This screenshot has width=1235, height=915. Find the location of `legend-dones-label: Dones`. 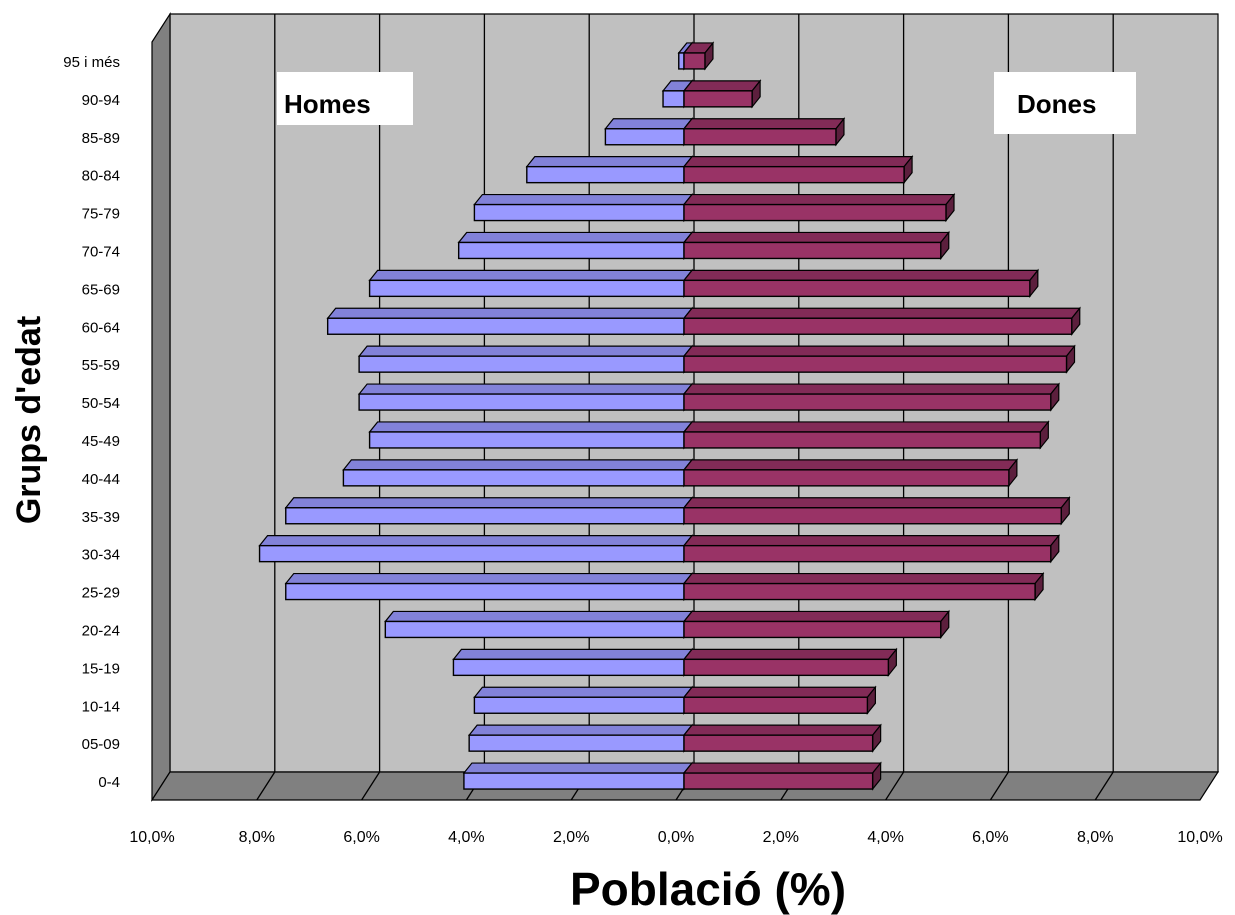

legend-dones-label: Dones is located at coordinates (1056, 104).